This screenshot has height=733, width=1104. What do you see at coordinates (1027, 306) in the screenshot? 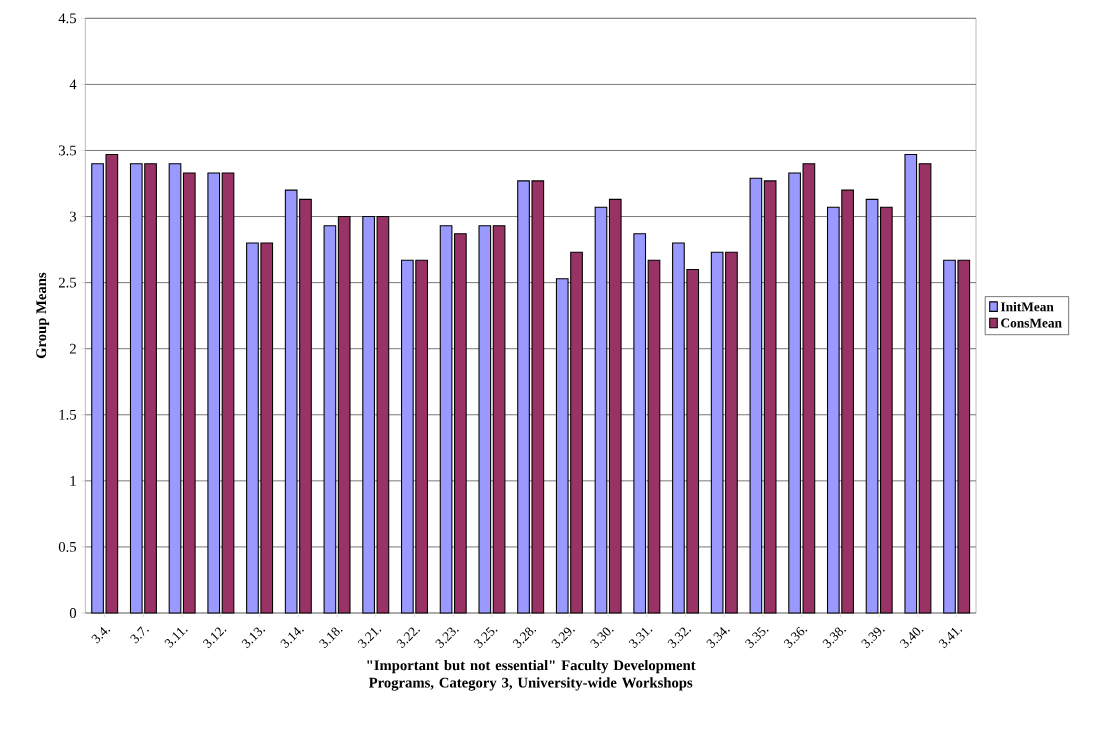
I see `legend-label: InitMean` at bounding box center [1027, 306].